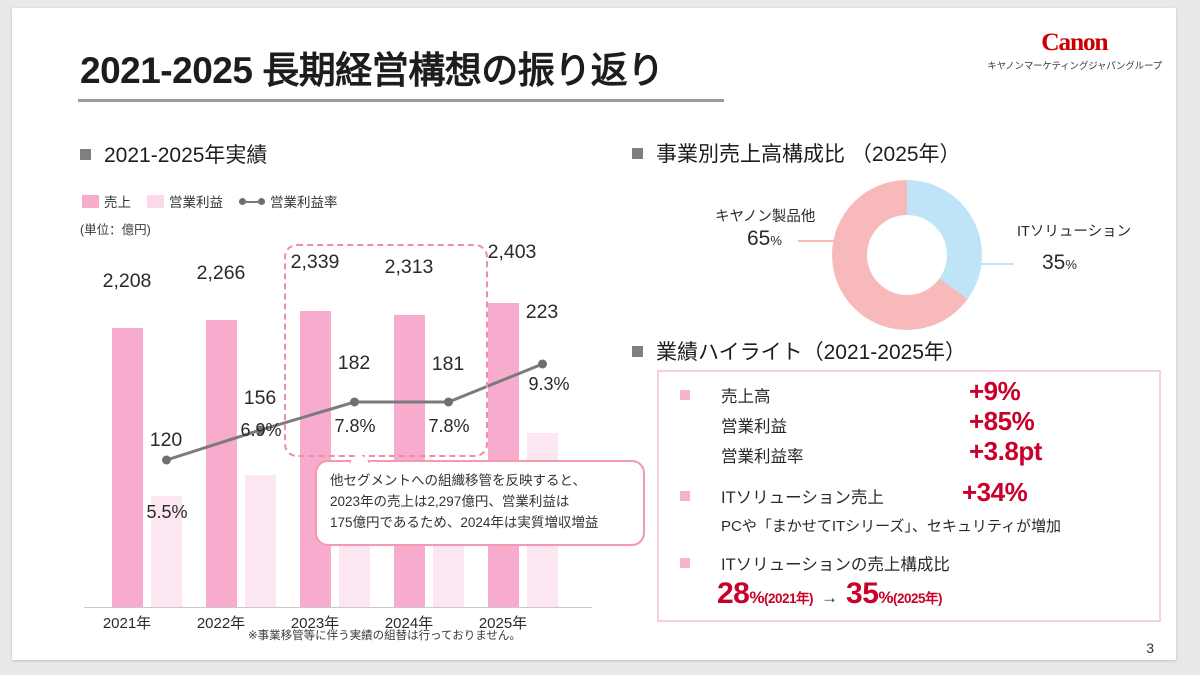 The width and height of the screenshot is (1200, 675). What do you see at coordinates (155, 201) in the screenshot?
I see `legend-swatch-profit` at bounding box center [155, 201].